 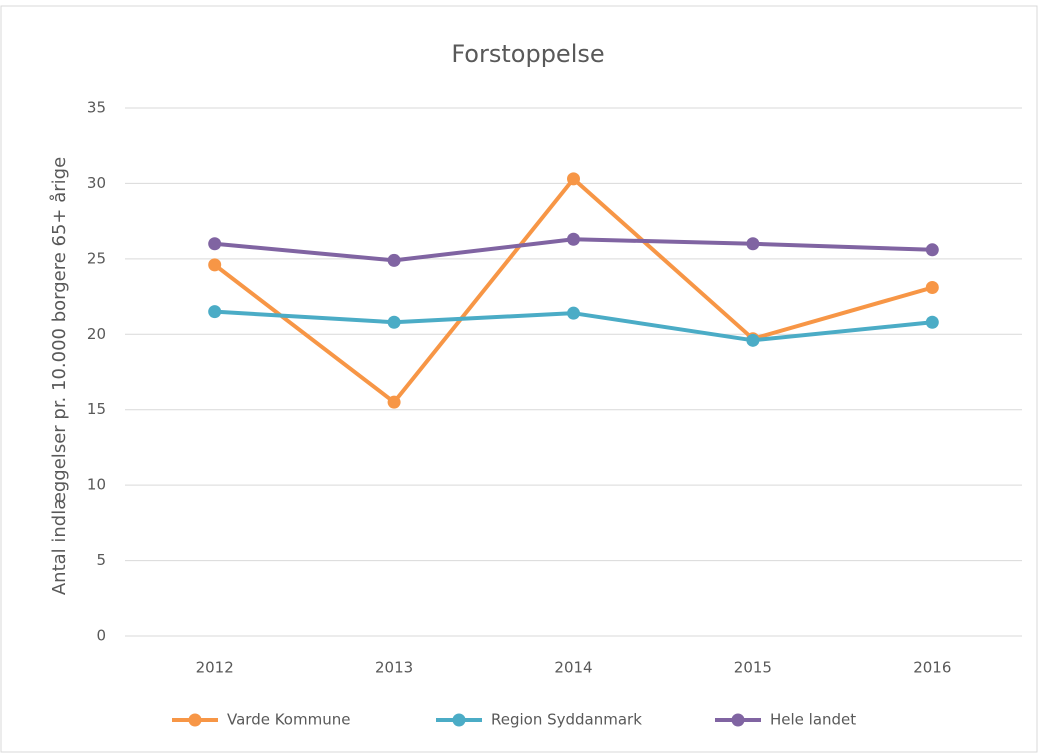 What do you see at coordinates (96, 183) in the screenshot?
I see `y-tick-label: 30` at bounding box center [96, 183].